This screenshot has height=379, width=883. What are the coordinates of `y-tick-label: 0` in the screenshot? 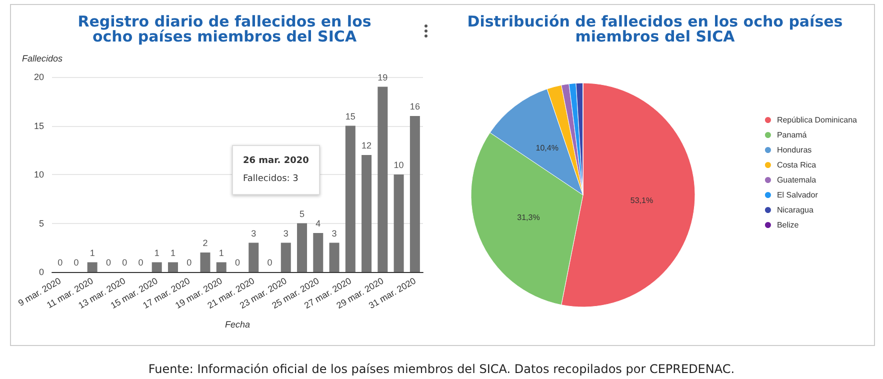 It's located at (41, 272).